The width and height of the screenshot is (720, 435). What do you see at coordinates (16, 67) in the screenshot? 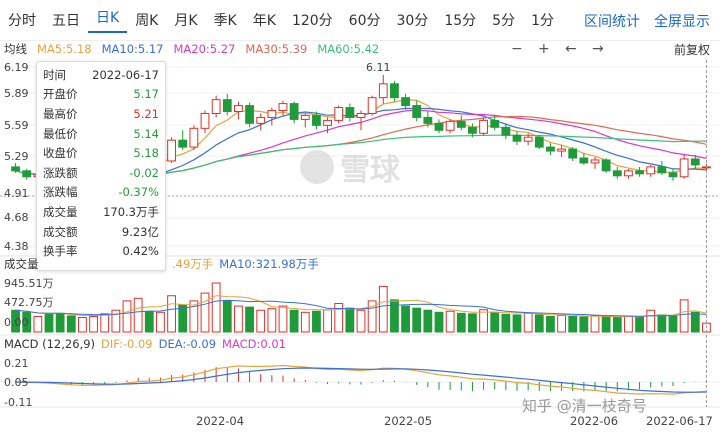
I see `price-label-top: 6.19` at bounding box center [16, 67].